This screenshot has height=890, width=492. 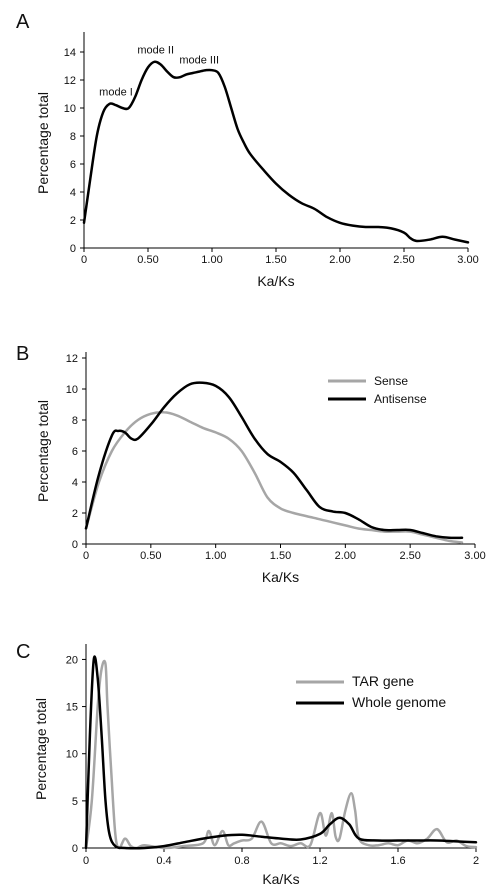 What do you see at coordinates (275, 281) in the screenshot?
I see `x-axis-label-a: Ka/Ks` at bounding box center [275, 281].